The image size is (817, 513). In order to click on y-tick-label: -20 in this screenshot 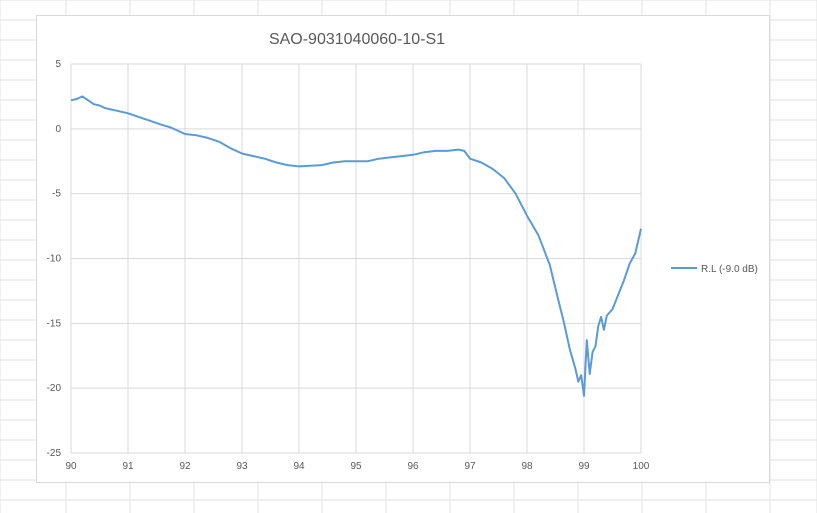, I will do `click(54, 388)`.